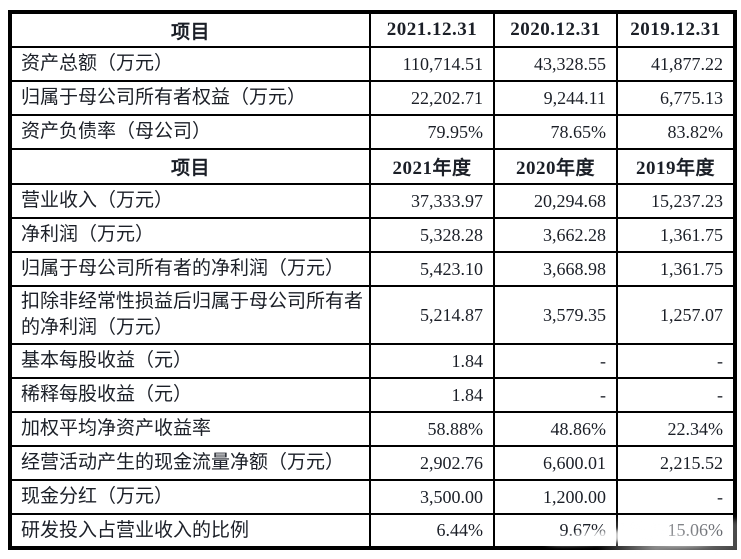 Image resolution: width=741 pixels, height=559 pixels. What do you see at coordinates (190, 531) in the screenshot?
I see `row-label-cell: 研发投入占营业收入的比例` at bounding box center [190, 531].